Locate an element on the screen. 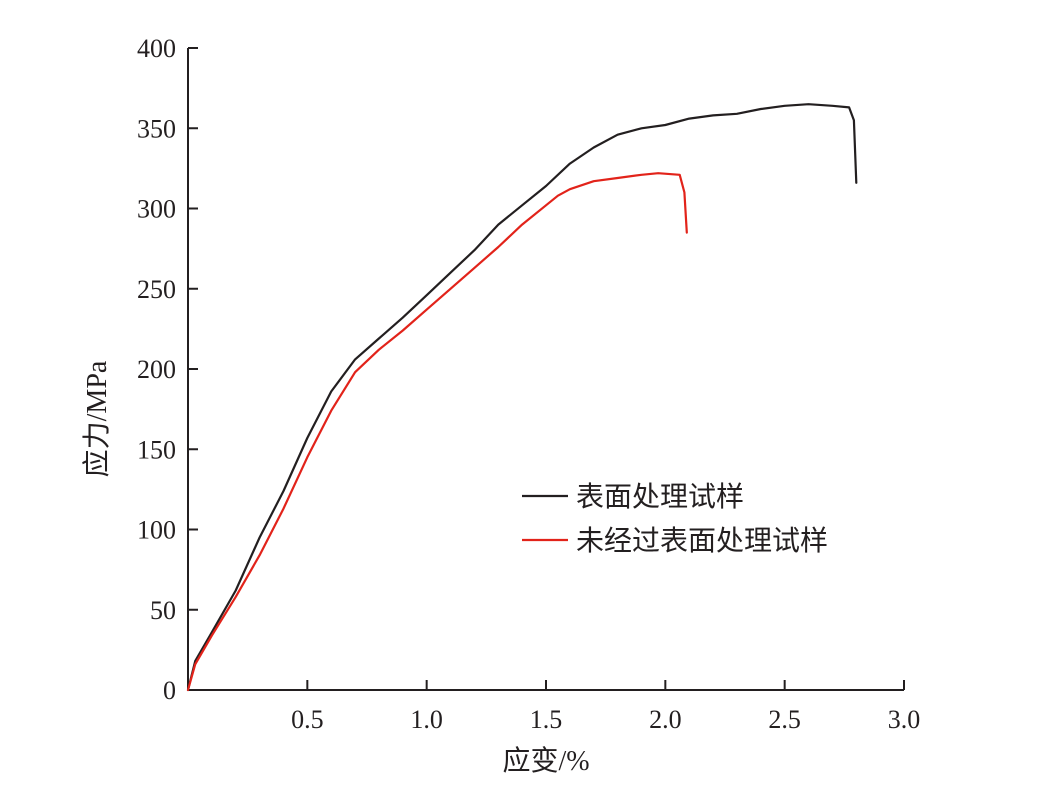 The width and height of the screenshot is (1050, 791). y-tick-label: 250 is located at coordinates (156, 289).